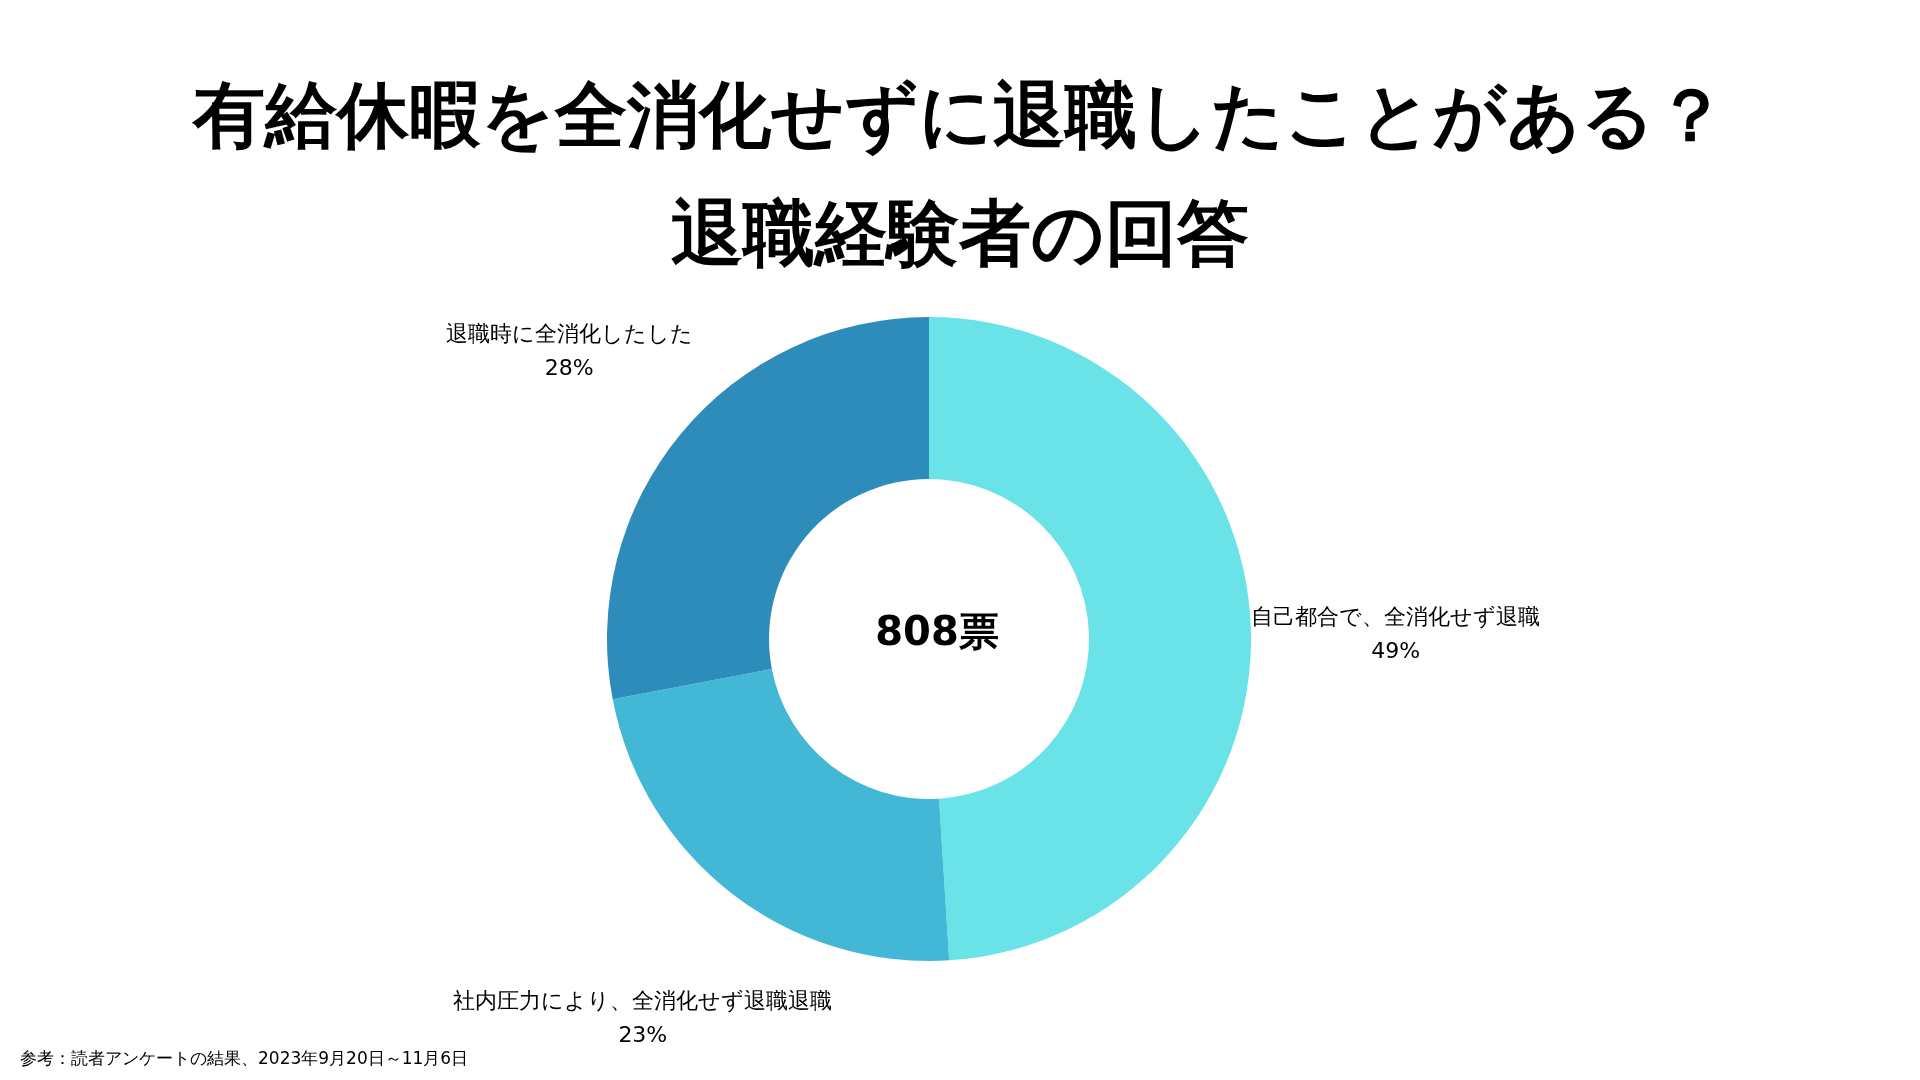 This screenshot has width=1920, height=1080. What do you see at coordinates (937, 631) in the screenshot?
I see `annotation: 808票` at bounding box center [937, 631].